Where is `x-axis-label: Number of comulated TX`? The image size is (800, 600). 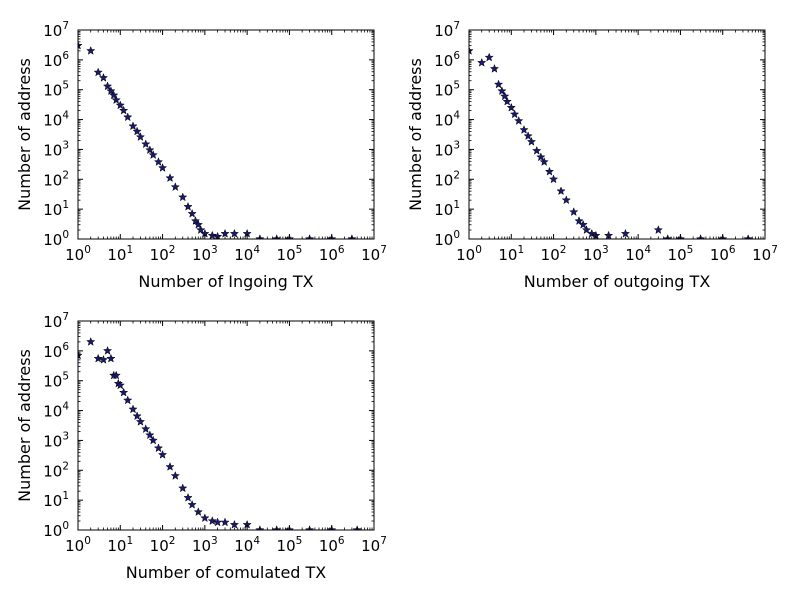 x-axis-label: Number of comulated TX is located at coordinates (226, 572).